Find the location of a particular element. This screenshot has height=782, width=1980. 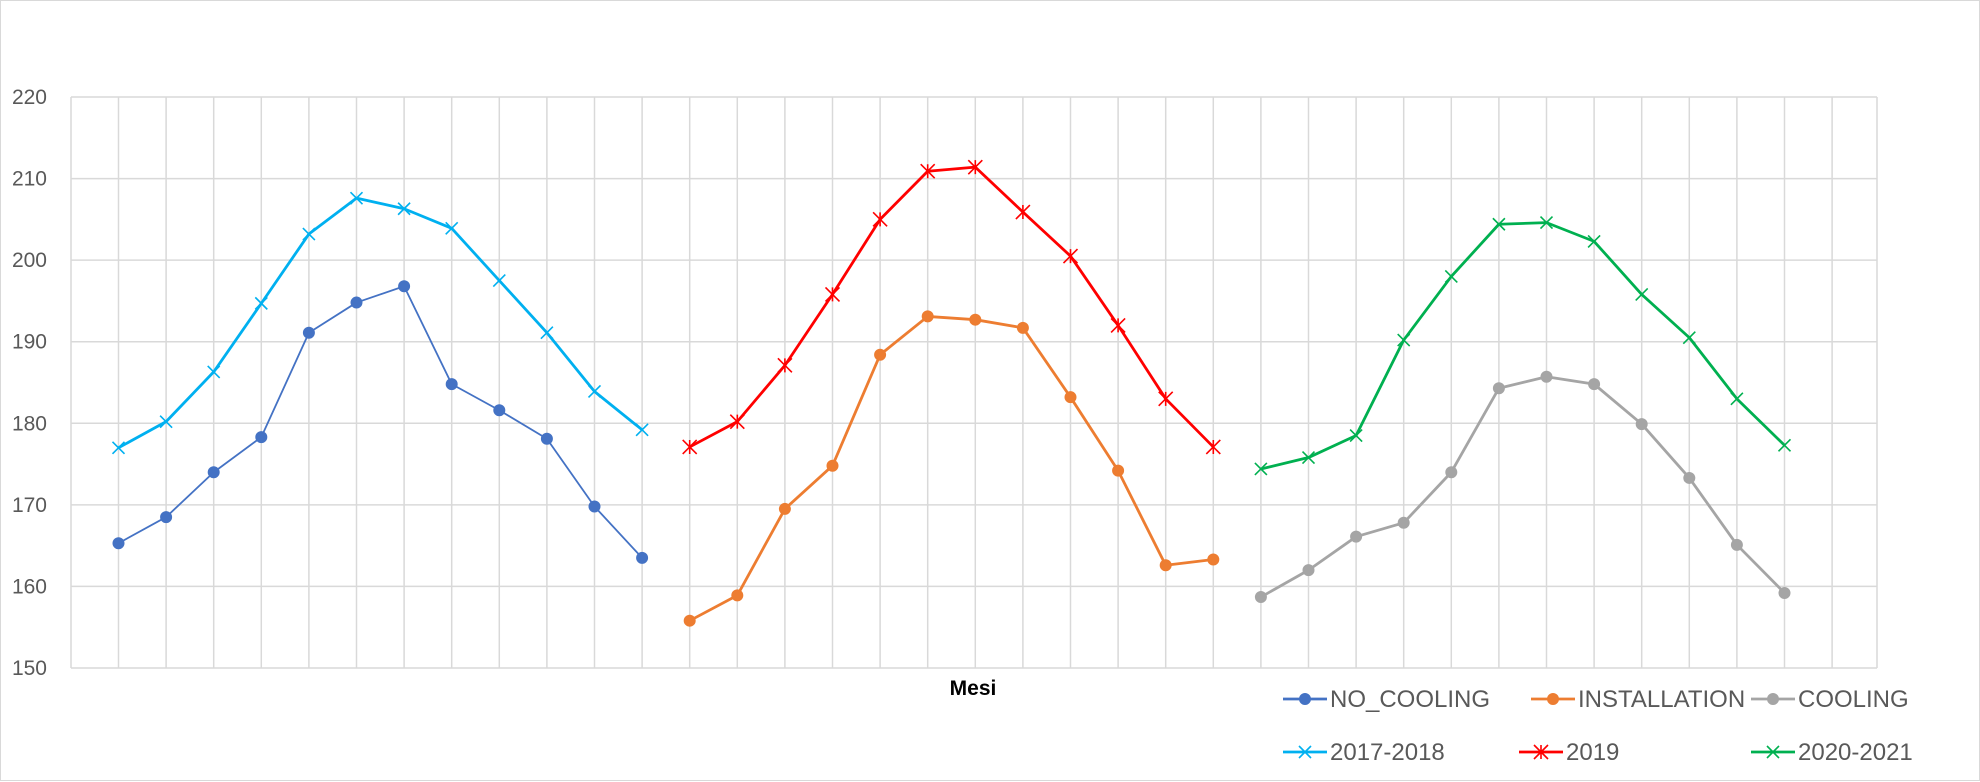

series-2017-2018 is located at coordinates (380, 323).